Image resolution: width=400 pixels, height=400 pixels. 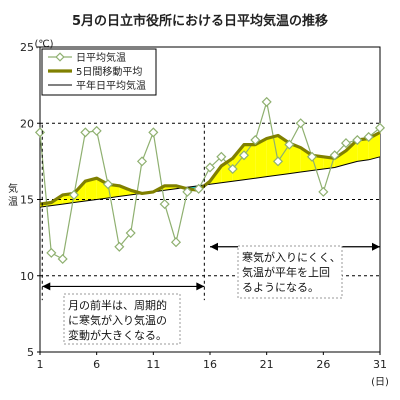 What do you see at coordinates (286, 272) in the screenshot?
I see `annotation-warm-line: 気温が平年を上回` at bounding box center [286, 272].